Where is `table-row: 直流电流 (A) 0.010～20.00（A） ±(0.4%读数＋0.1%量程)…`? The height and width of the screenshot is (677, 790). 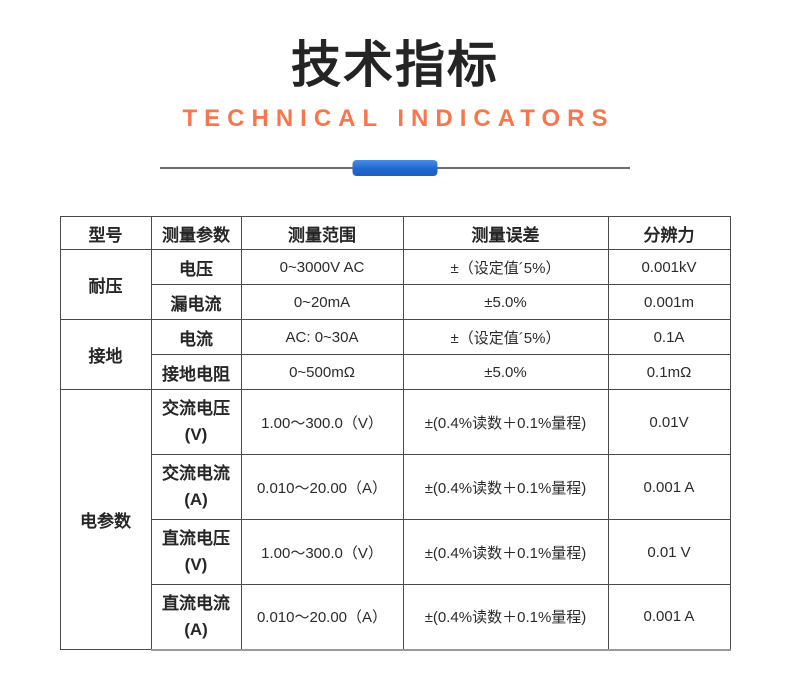 table-row: 直流电流 (A) 0.010～20.00（A） ±(0.4%读数＋0.1%量程)… is located at coordinates (395, 617).